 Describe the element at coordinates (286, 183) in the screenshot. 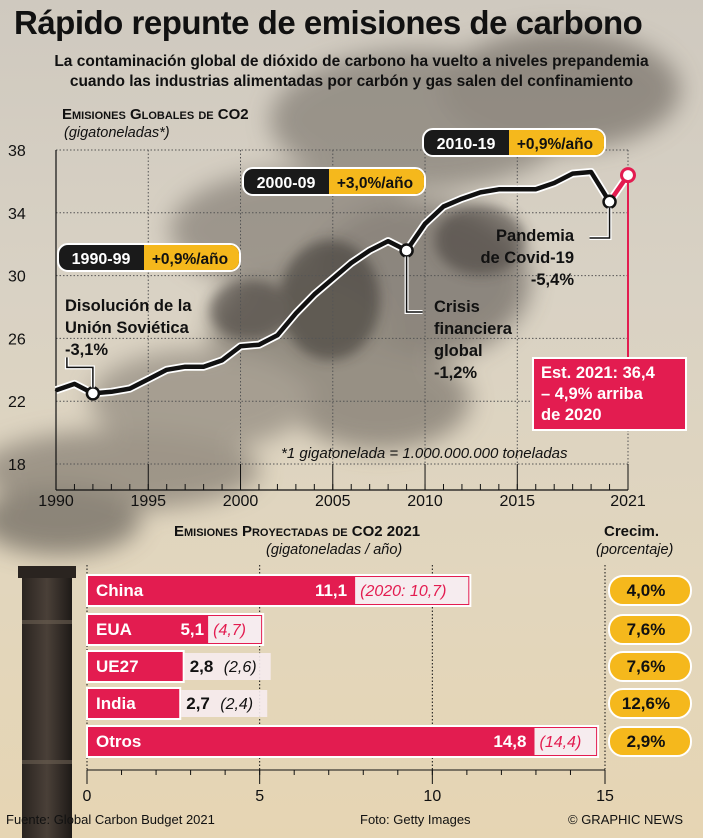

I see `decade-period-label: 2000-09` at that location.